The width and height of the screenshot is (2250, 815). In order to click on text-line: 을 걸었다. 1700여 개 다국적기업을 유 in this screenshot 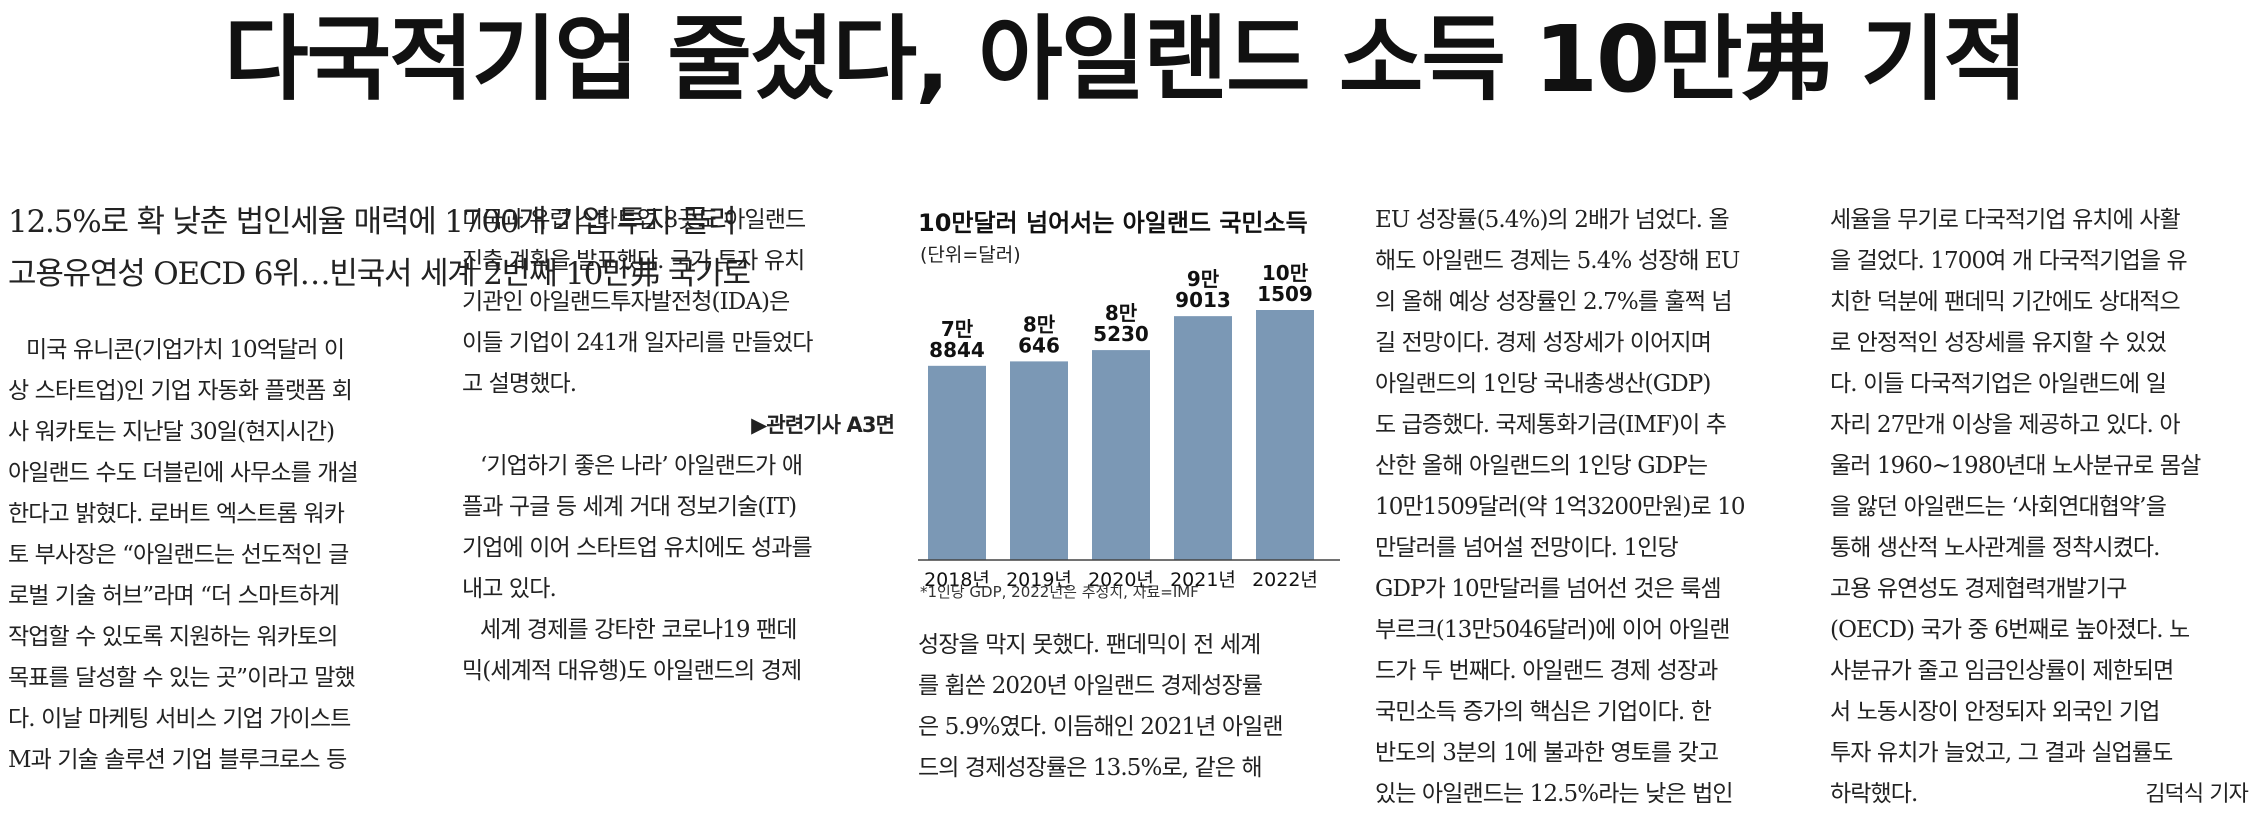, I will do `click(2009, 261)`.